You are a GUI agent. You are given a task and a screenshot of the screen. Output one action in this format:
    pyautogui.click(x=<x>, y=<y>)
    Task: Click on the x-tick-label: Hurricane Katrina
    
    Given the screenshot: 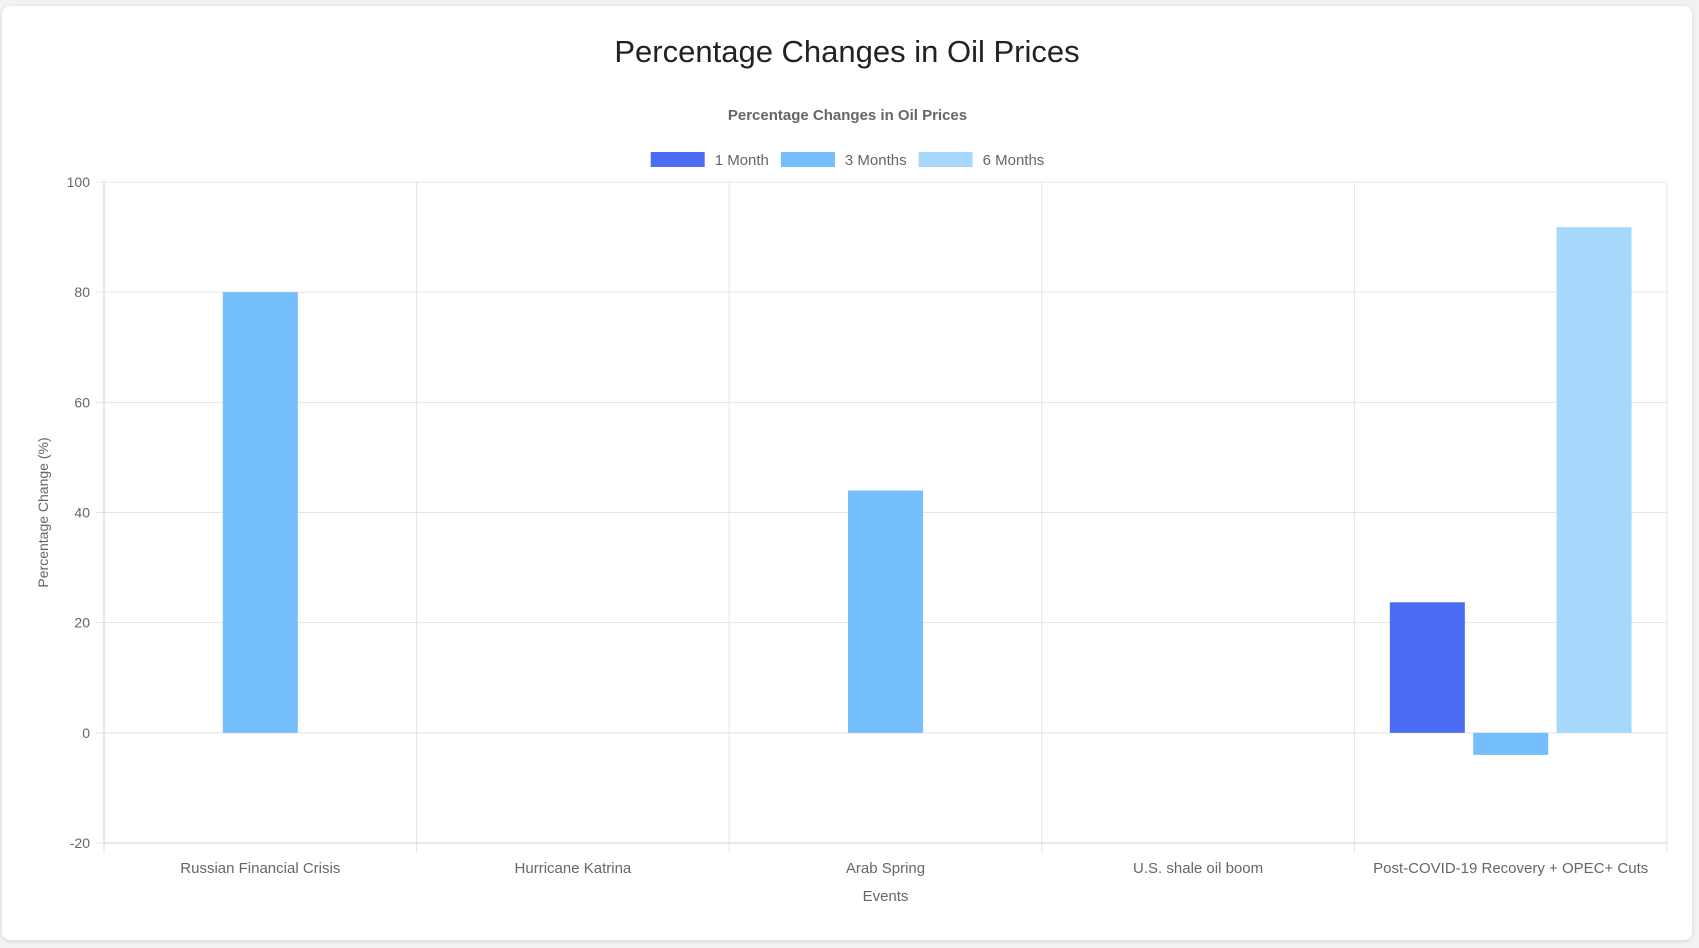 What is the action you would take?
    pyautogui.click(x=573, y=868)
    